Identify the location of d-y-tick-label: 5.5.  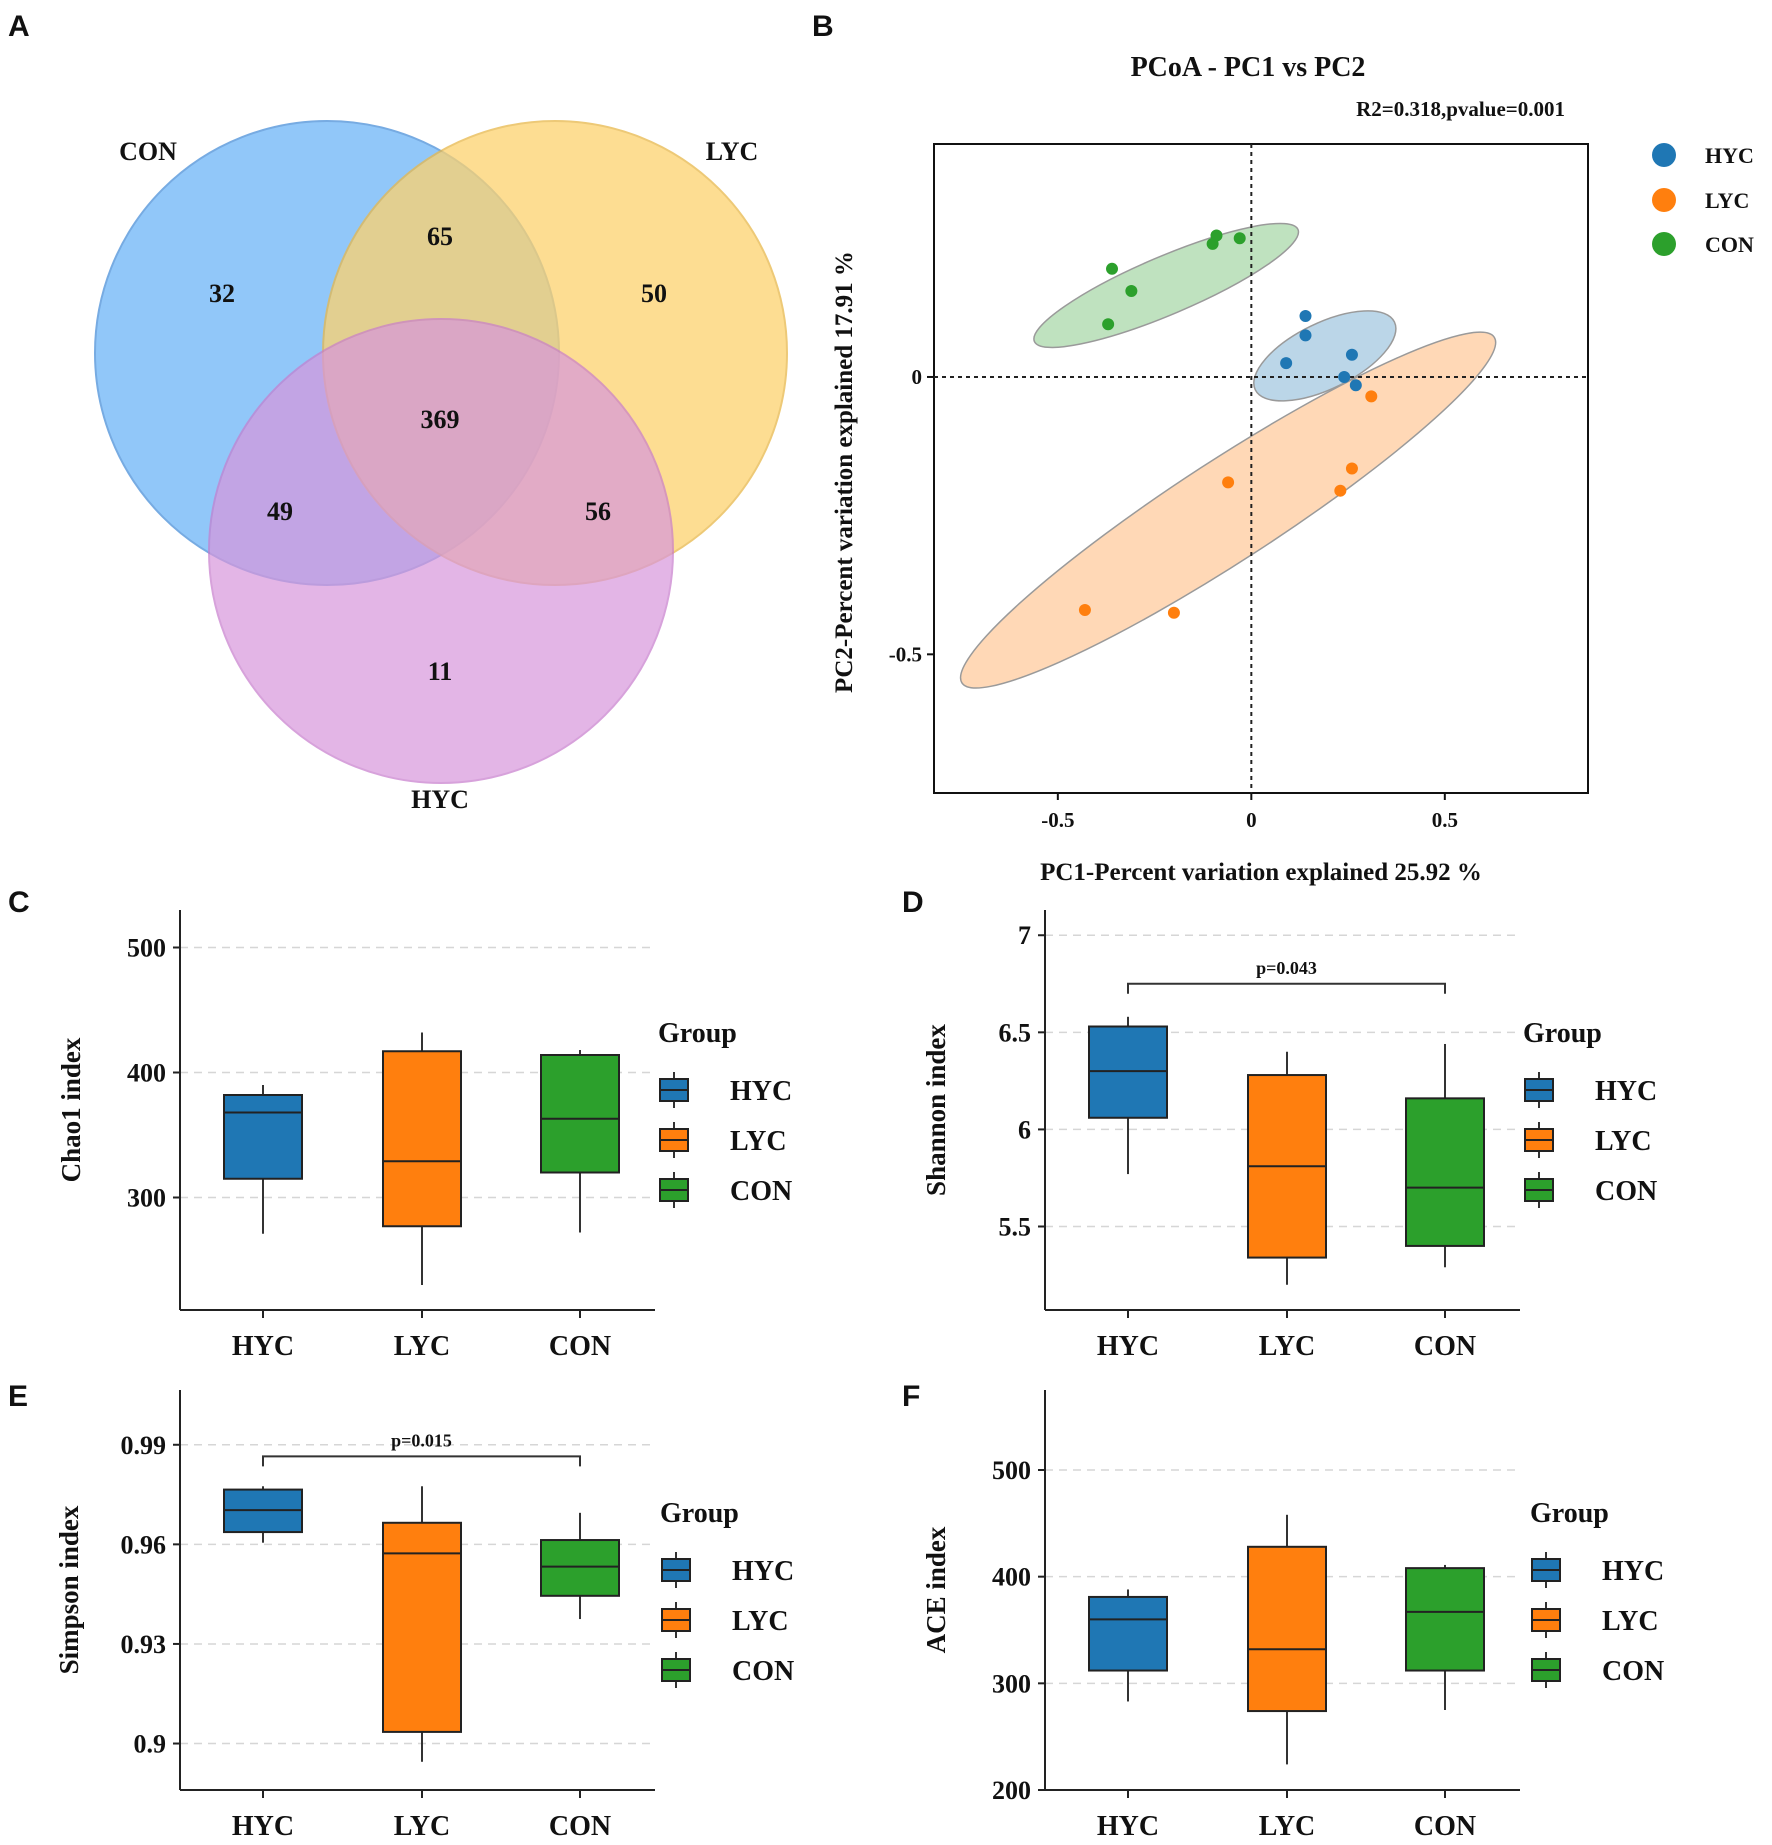
(1015, 1227).